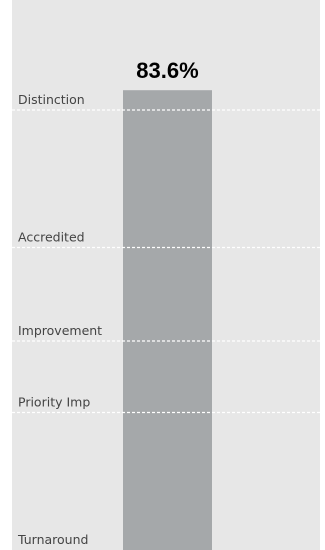 This screenshot has width=325, height=550. I want to click on threshold-label: Accredited, so click(51, 237).